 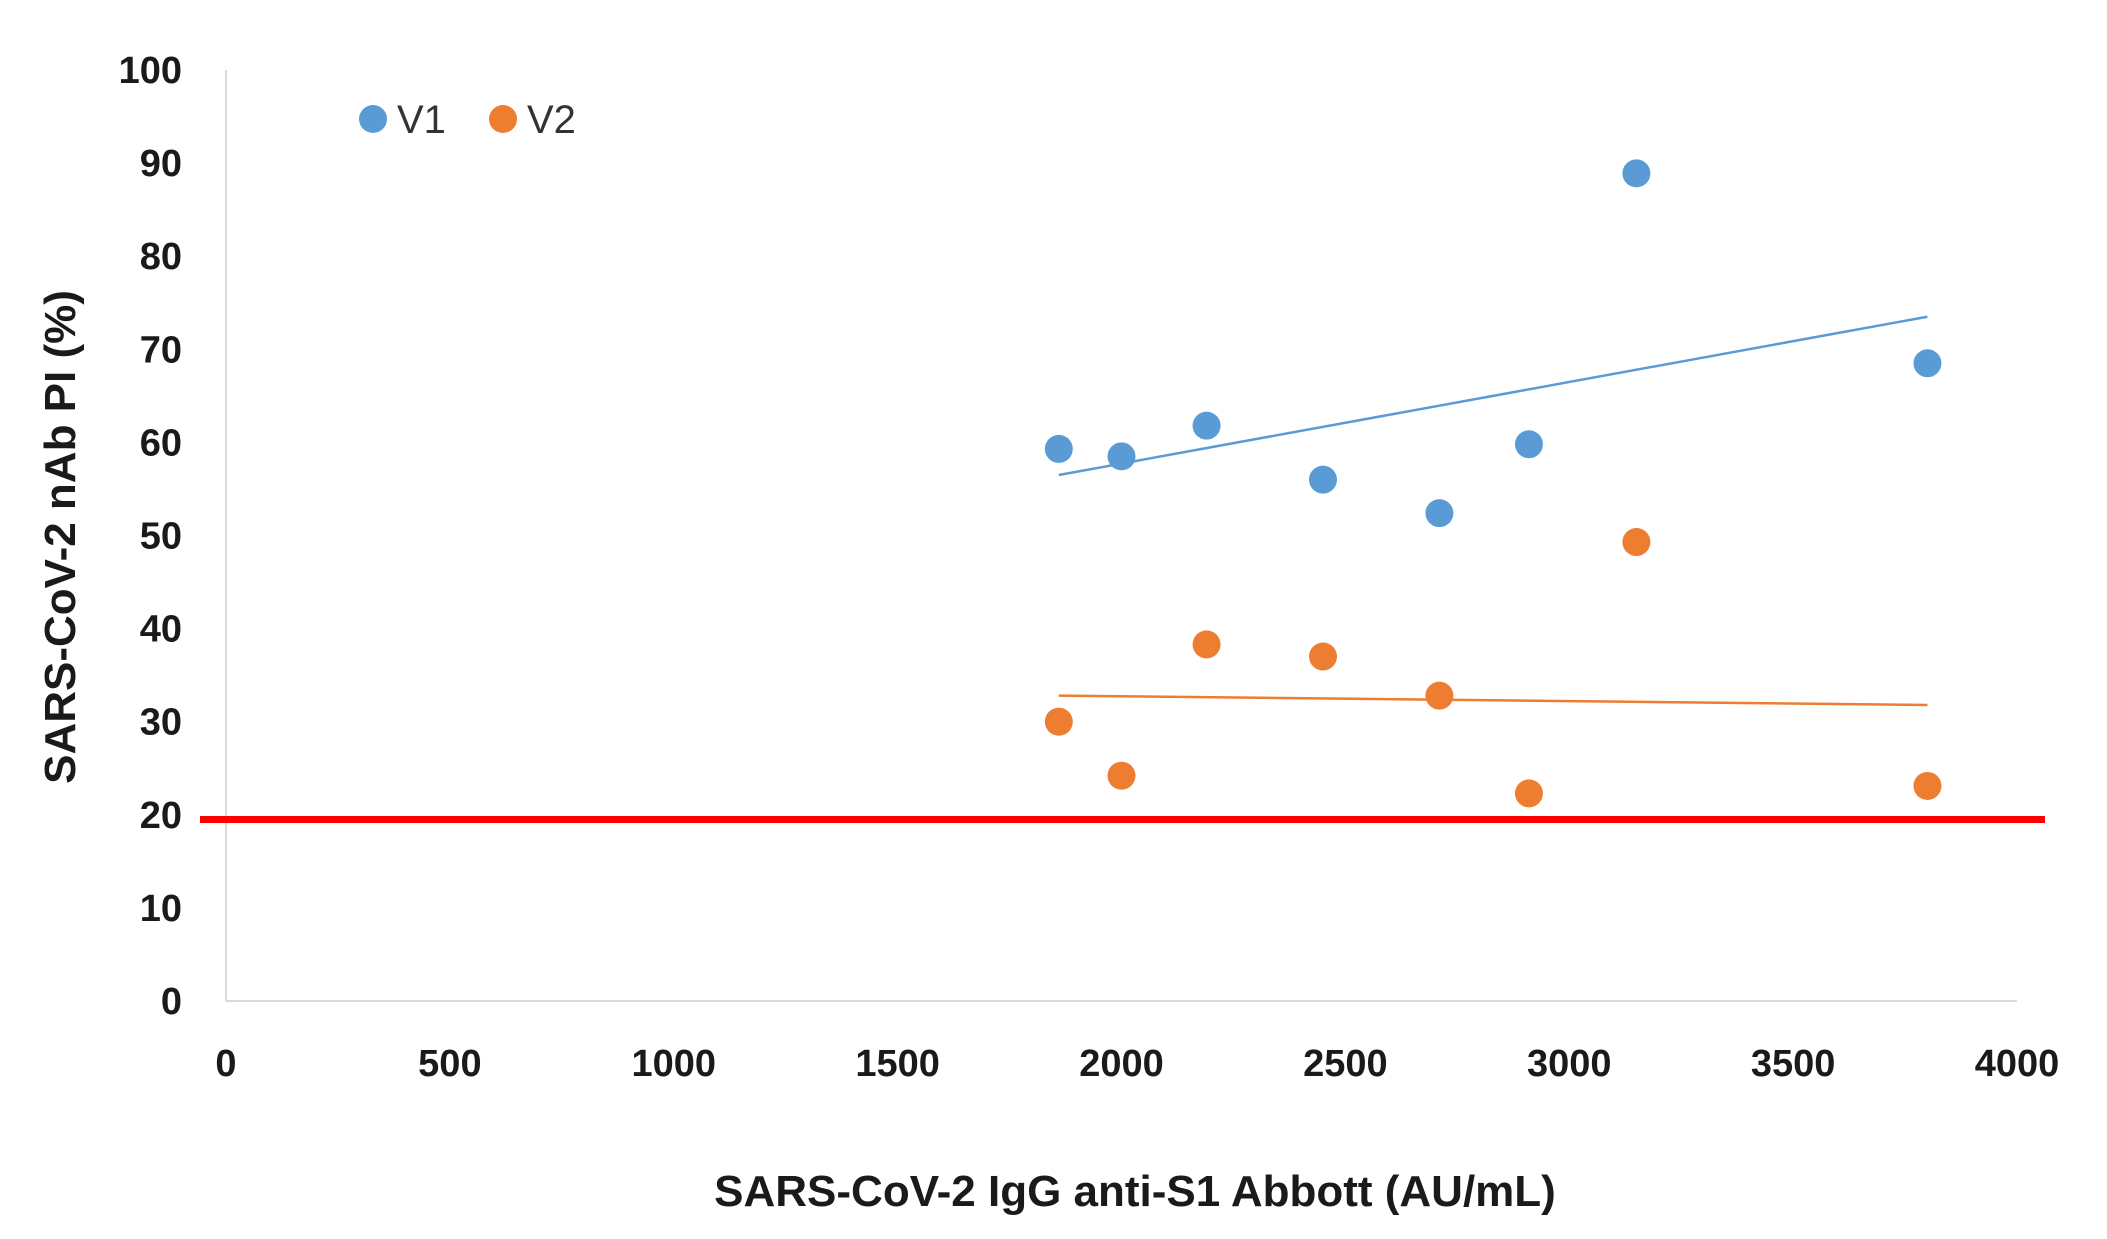 I want to click on x-tick-label: 3000, so click(x=1569, y=1064).